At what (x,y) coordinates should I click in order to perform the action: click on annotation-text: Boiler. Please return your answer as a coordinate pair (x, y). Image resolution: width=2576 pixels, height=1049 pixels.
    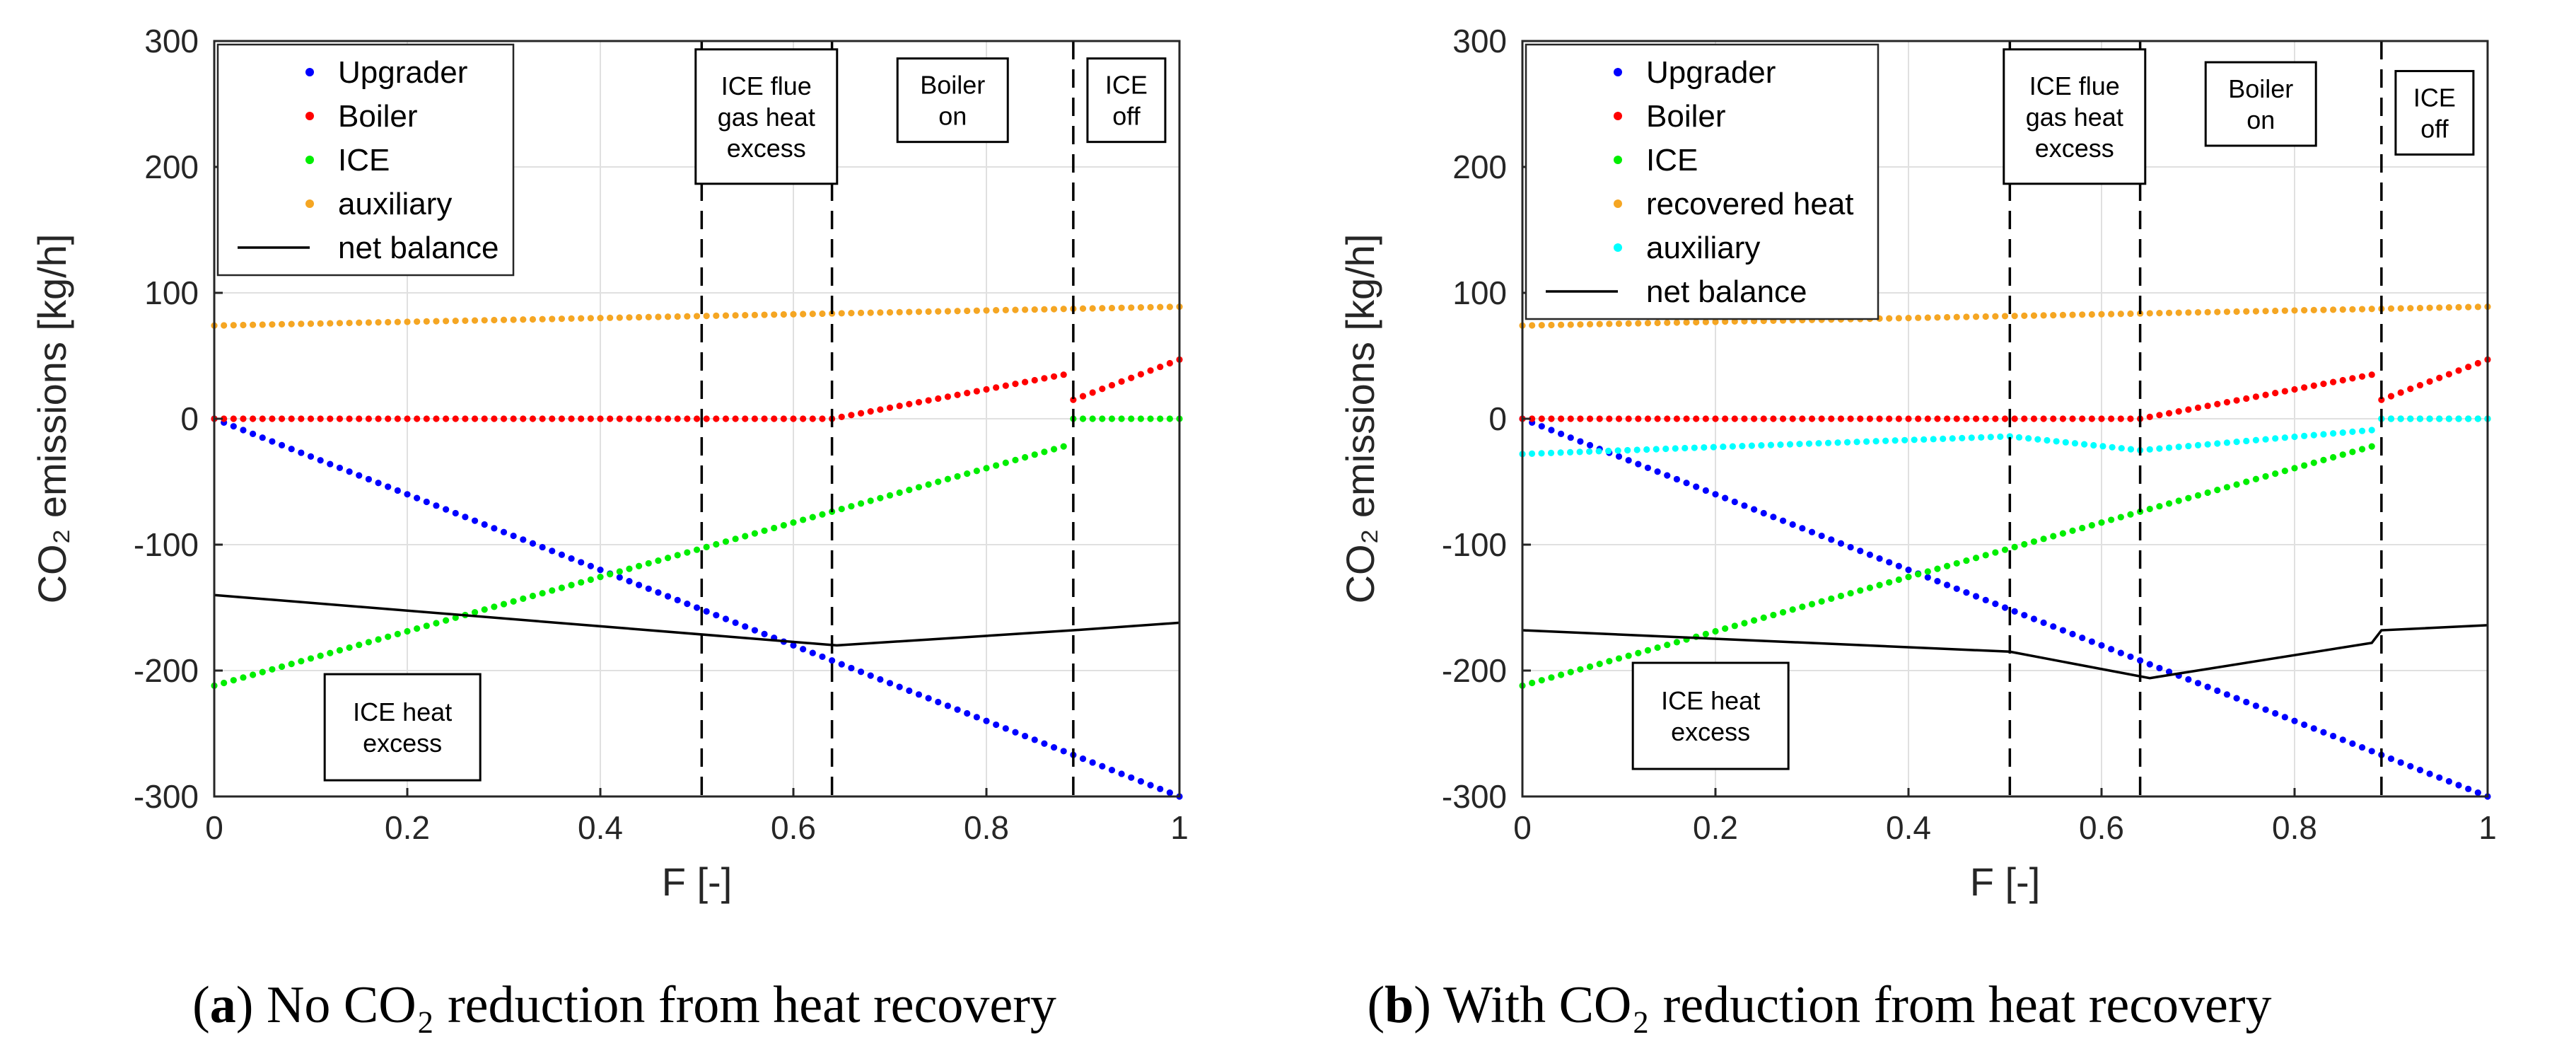
    Looking at the image, I should click on (953, 86).